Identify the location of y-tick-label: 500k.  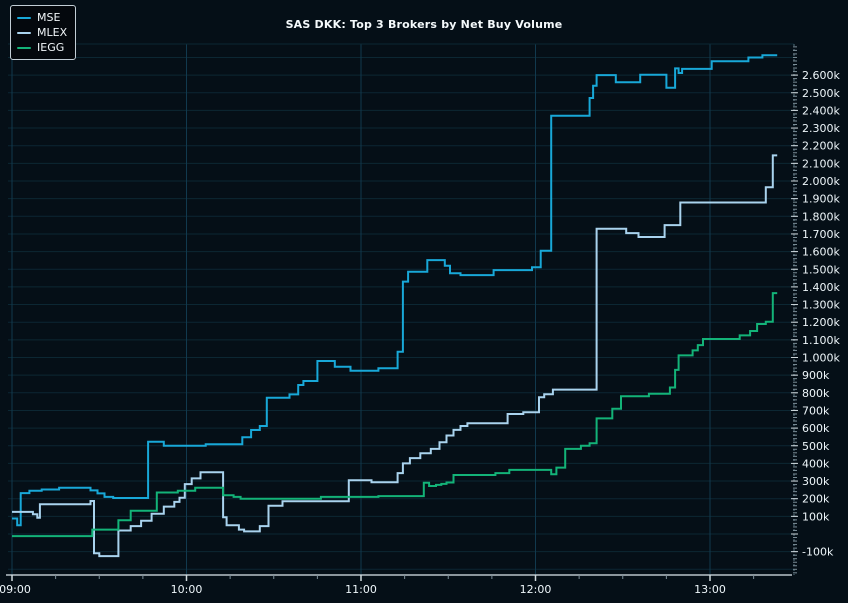
(816, 446).